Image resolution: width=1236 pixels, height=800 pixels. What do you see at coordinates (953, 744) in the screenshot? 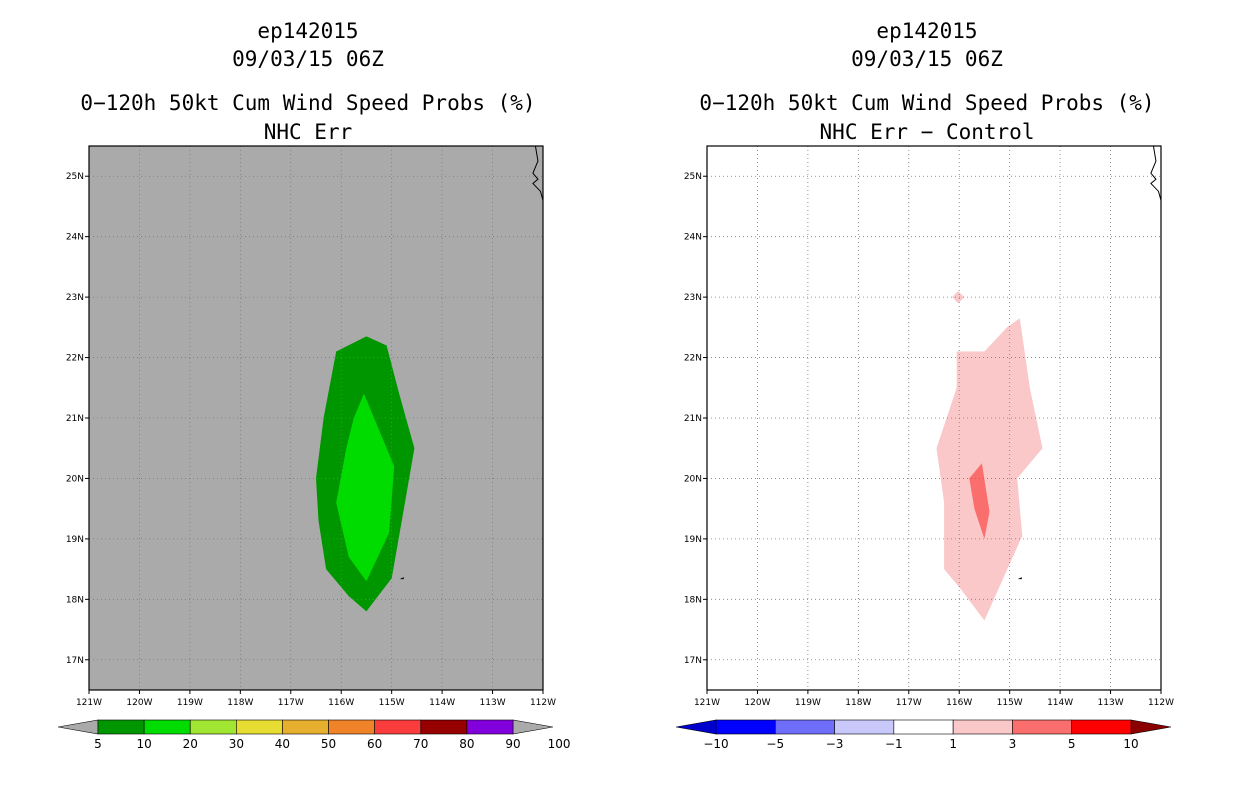
I see `colorbar-label: 1` at bounding box center [953, 744].